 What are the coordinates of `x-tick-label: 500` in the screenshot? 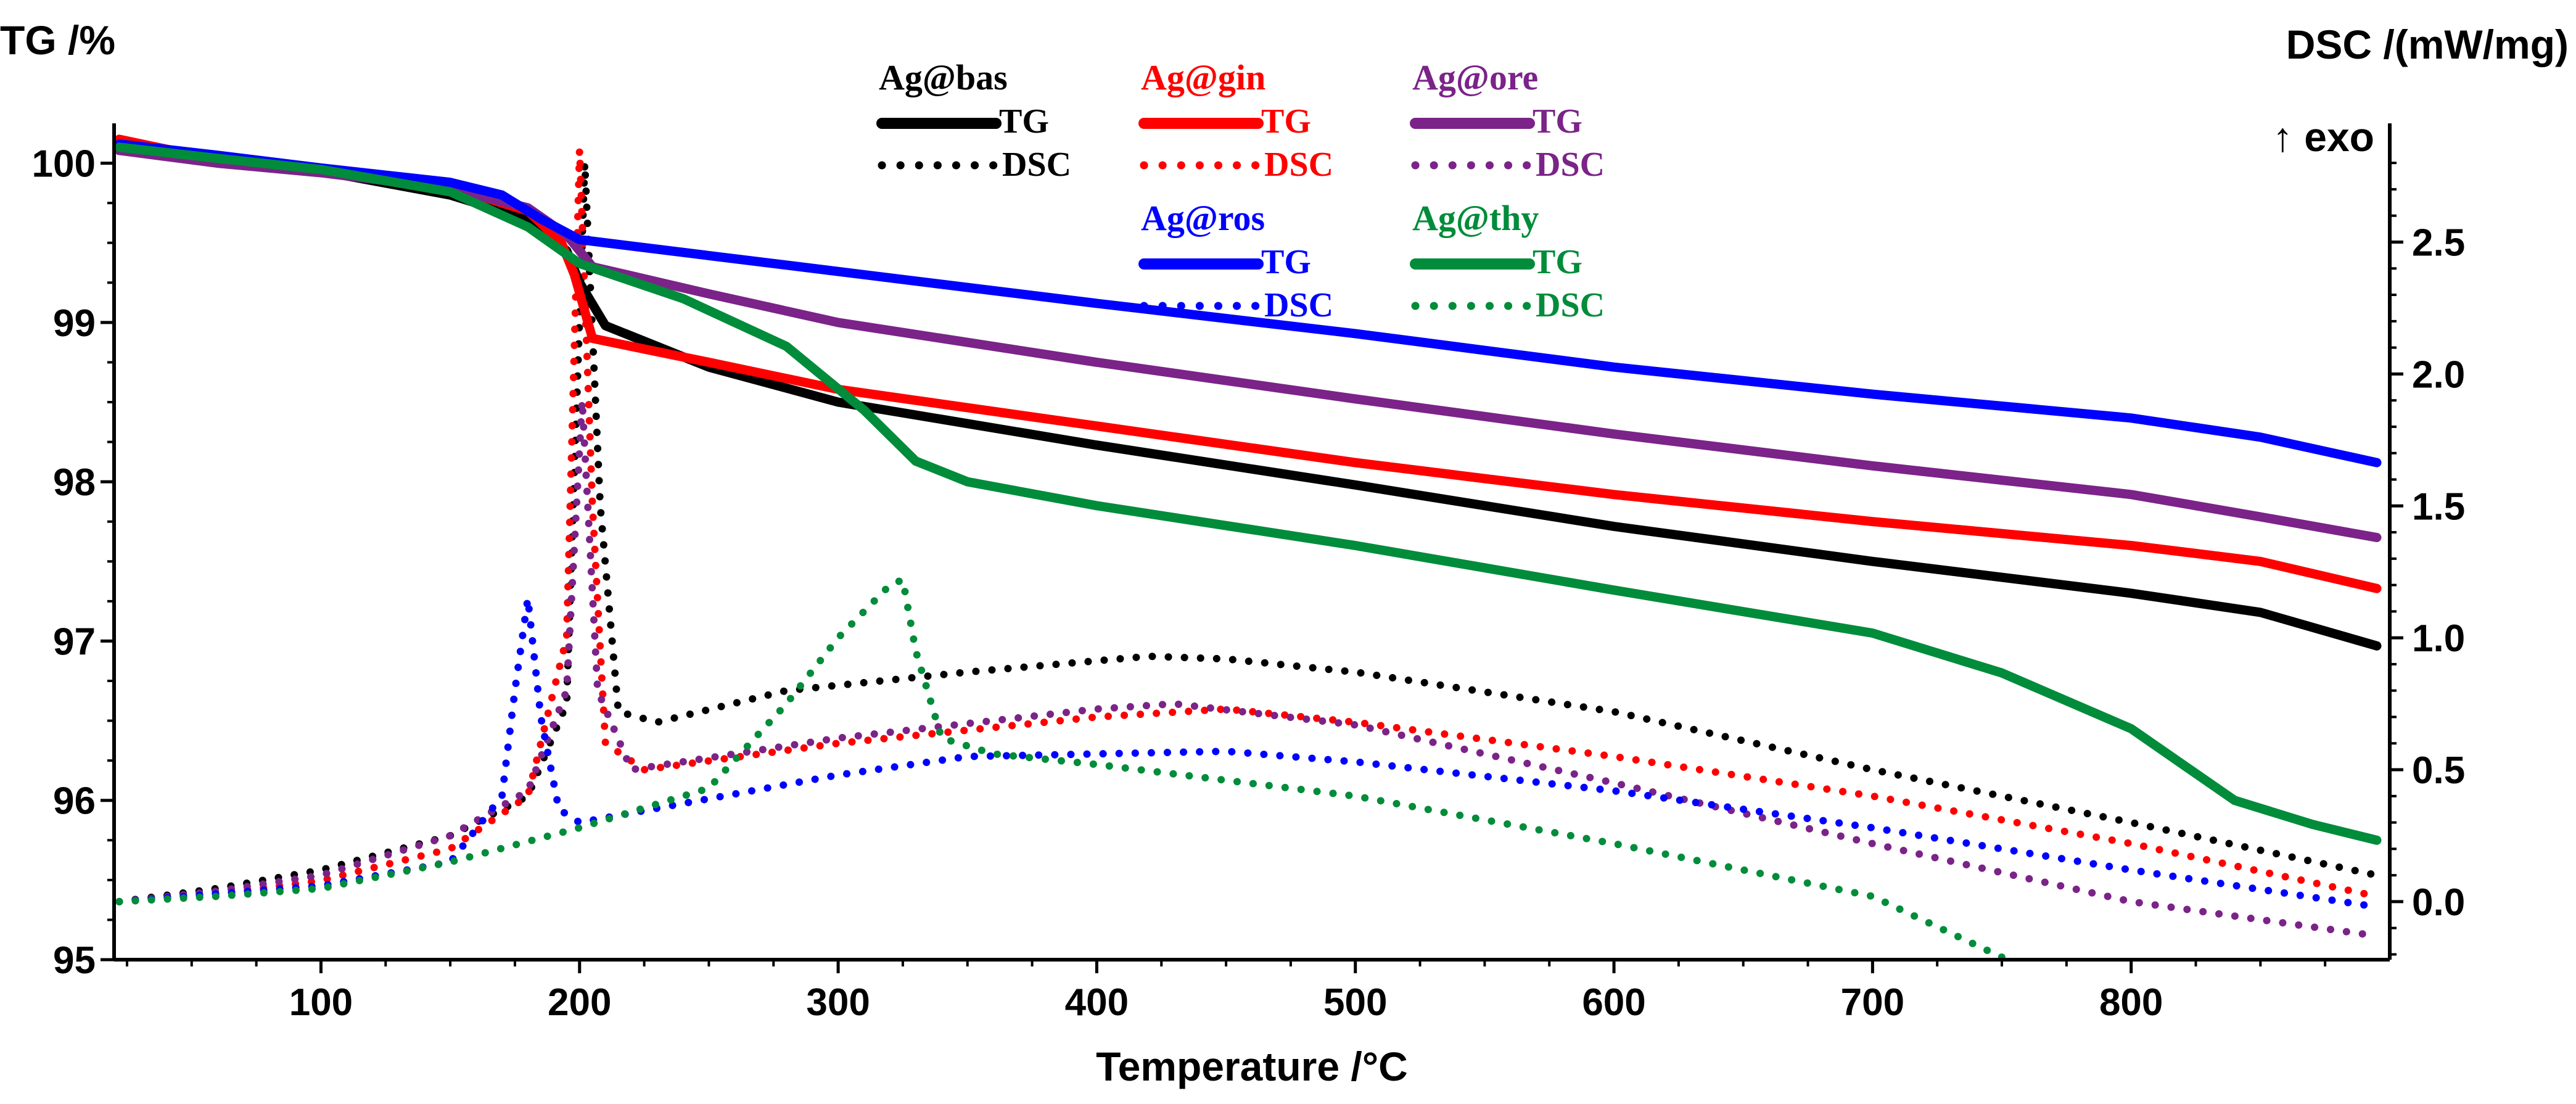 It's located at (1355, 1003).